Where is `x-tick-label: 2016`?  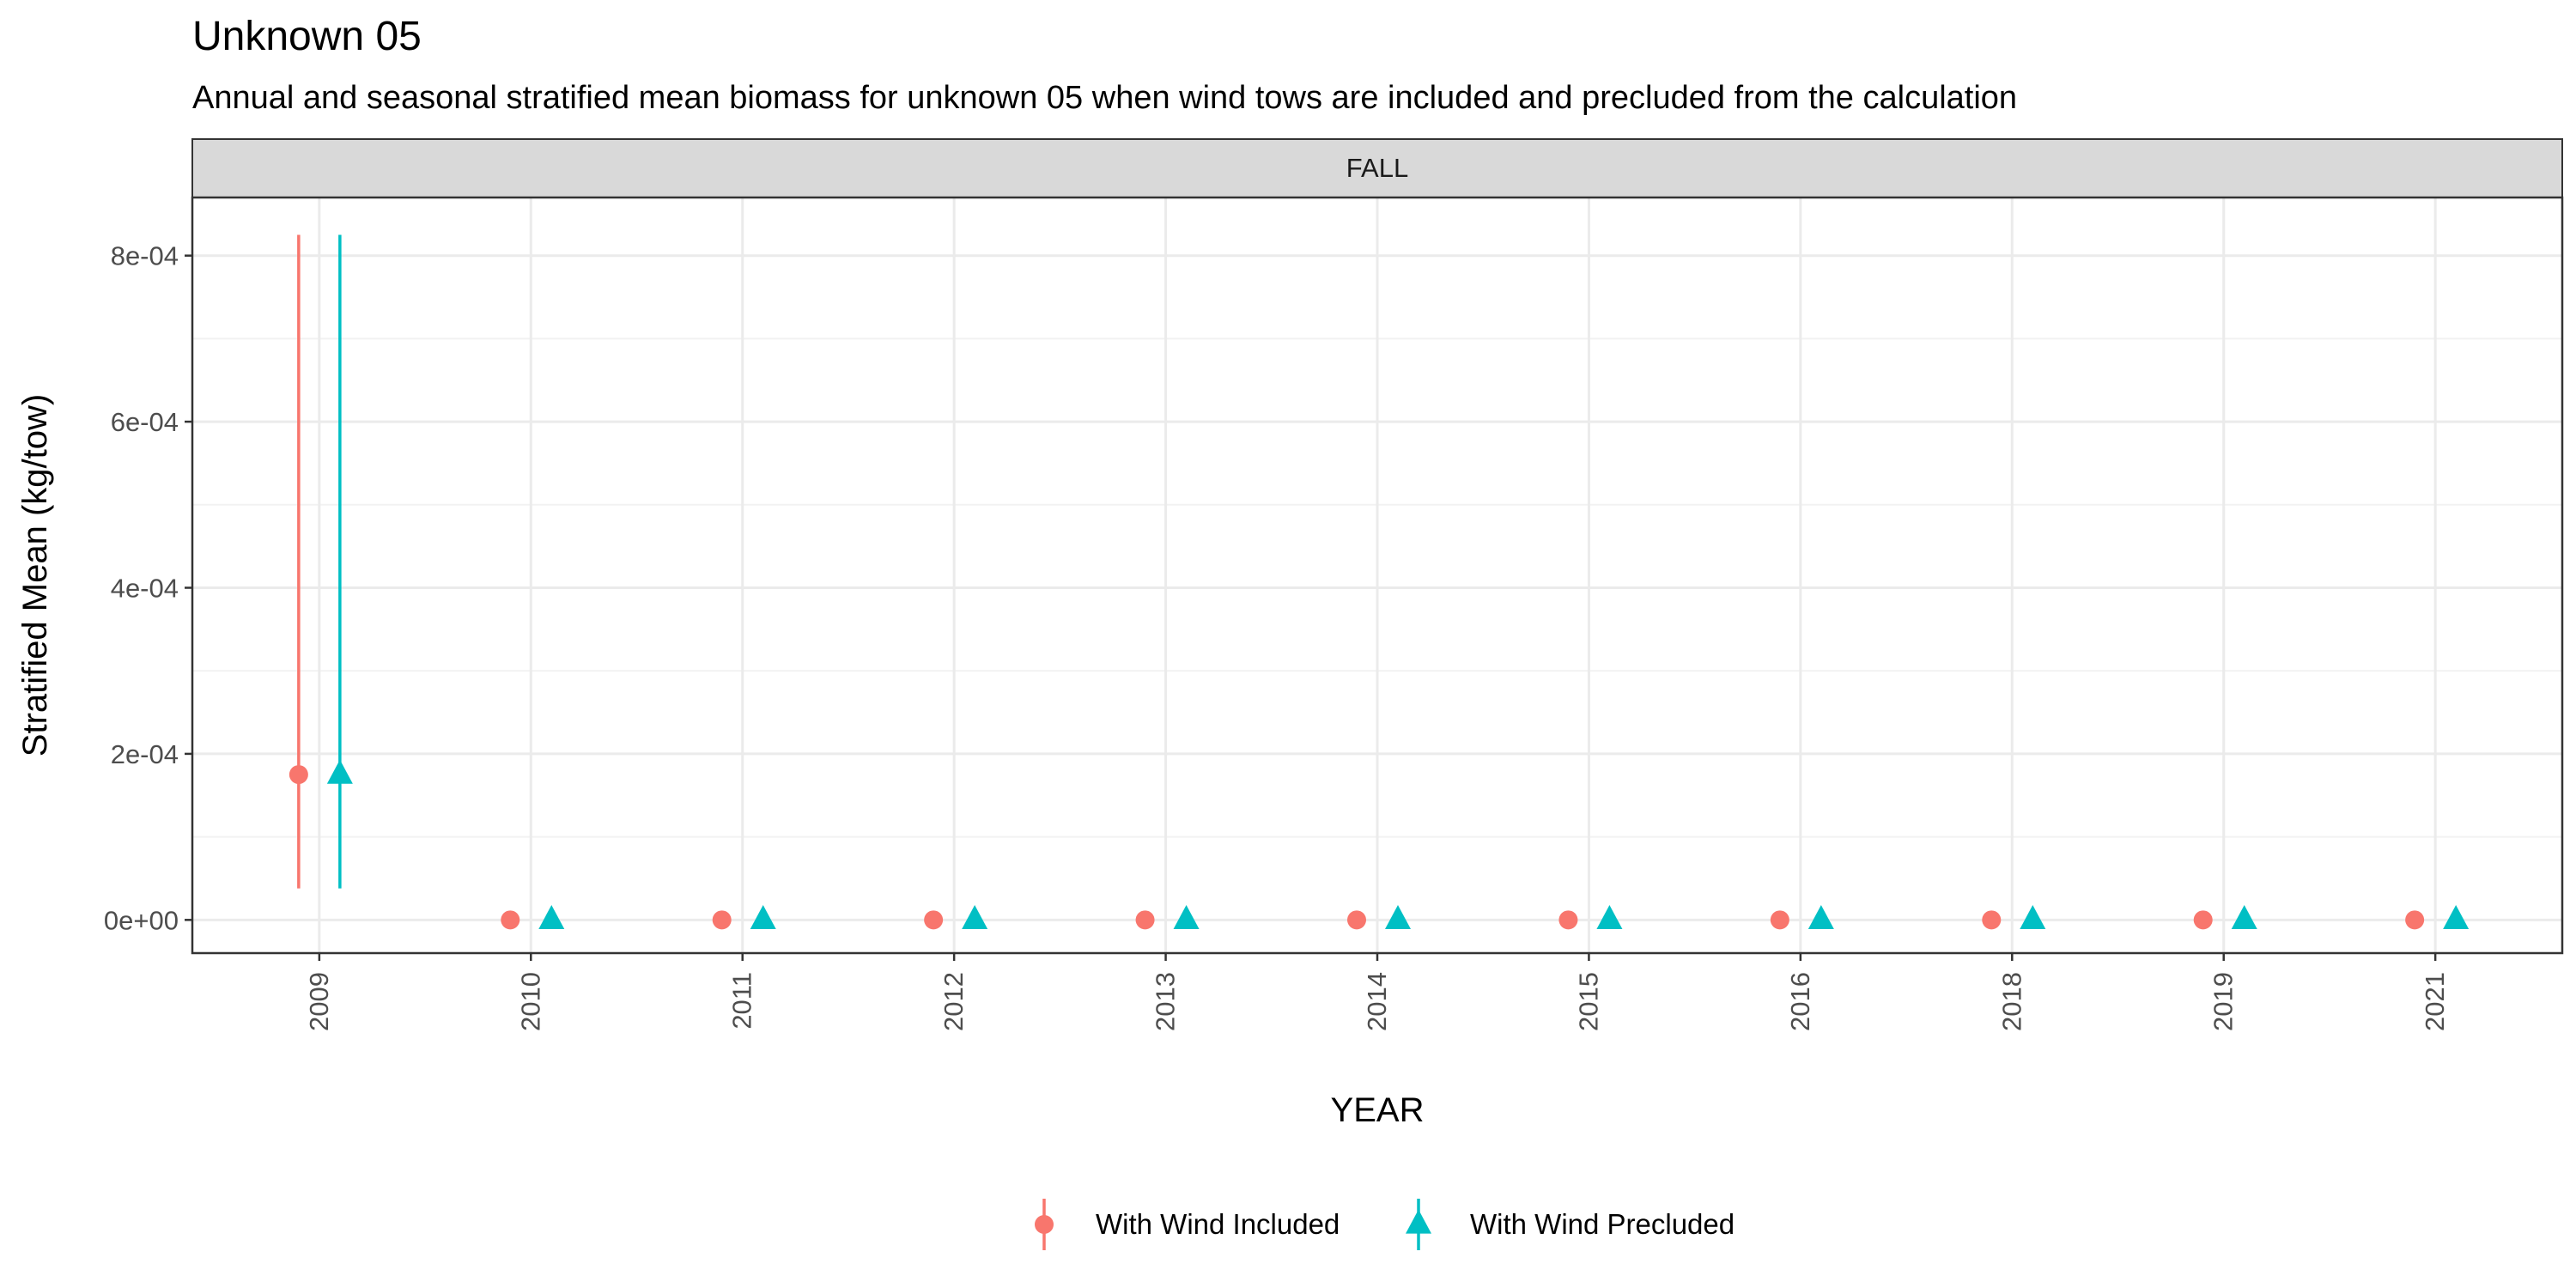 x-tick-label: 2016 is located at coordinates (1800, 1002).